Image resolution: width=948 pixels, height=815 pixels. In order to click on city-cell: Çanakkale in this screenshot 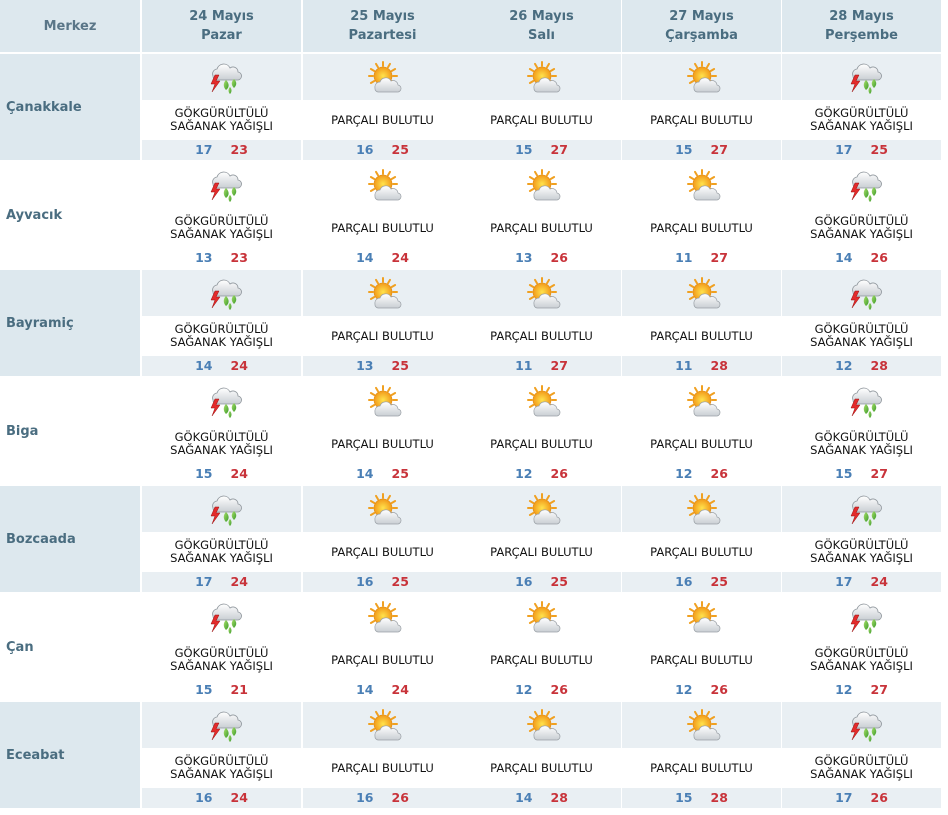, I will do `click(70, 107)`.